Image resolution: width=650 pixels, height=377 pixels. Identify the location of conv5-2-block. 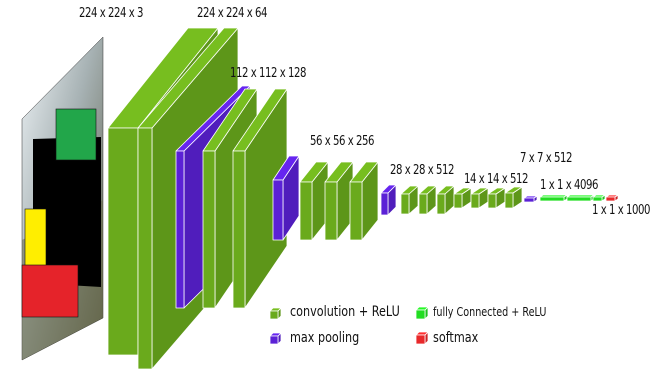
(479, 198).